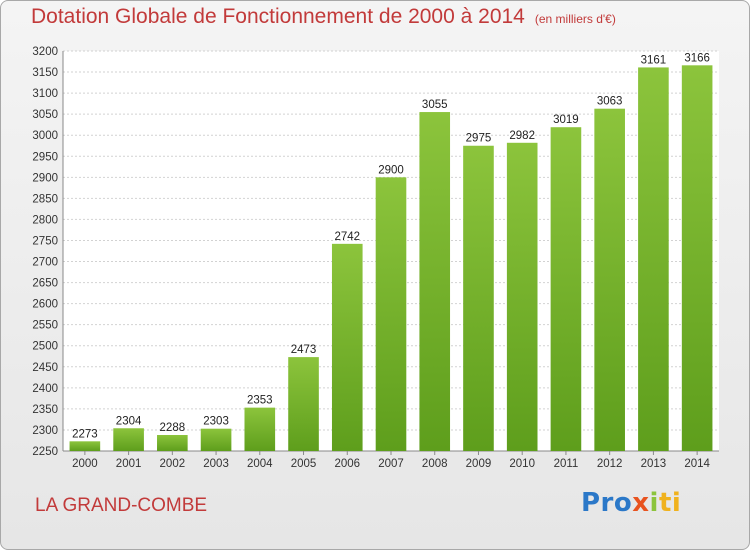 The height and width of the screenshot is (550, 750). I want to click on y-tick-label: 2950, so click(45, 157).